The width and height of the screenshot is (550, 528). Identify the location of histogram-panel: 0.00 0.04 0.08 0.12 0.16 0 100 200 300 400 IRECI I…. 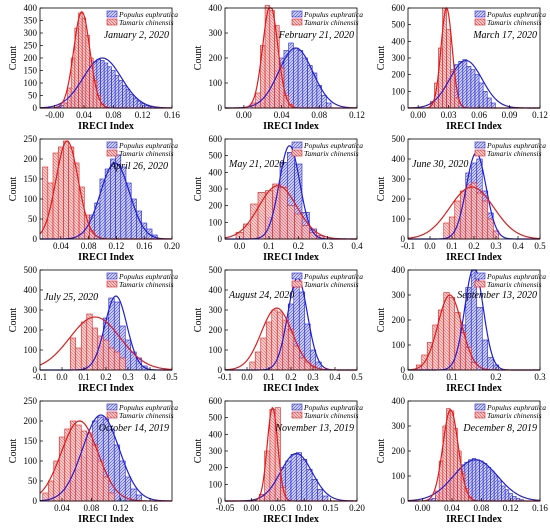
(462, 460).